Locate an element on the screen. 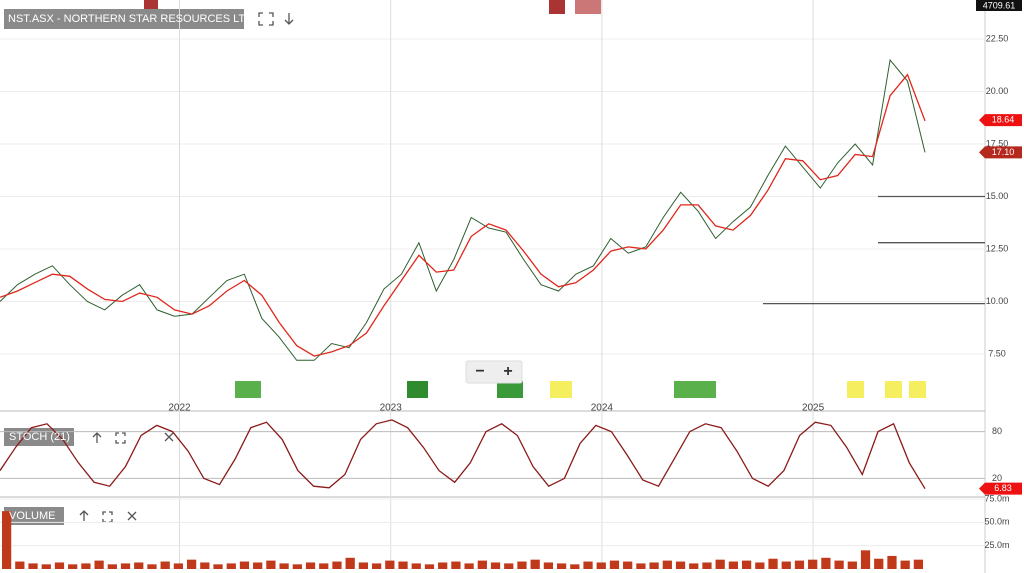  zoom-in-button: + is located at coordinates (507, 371).